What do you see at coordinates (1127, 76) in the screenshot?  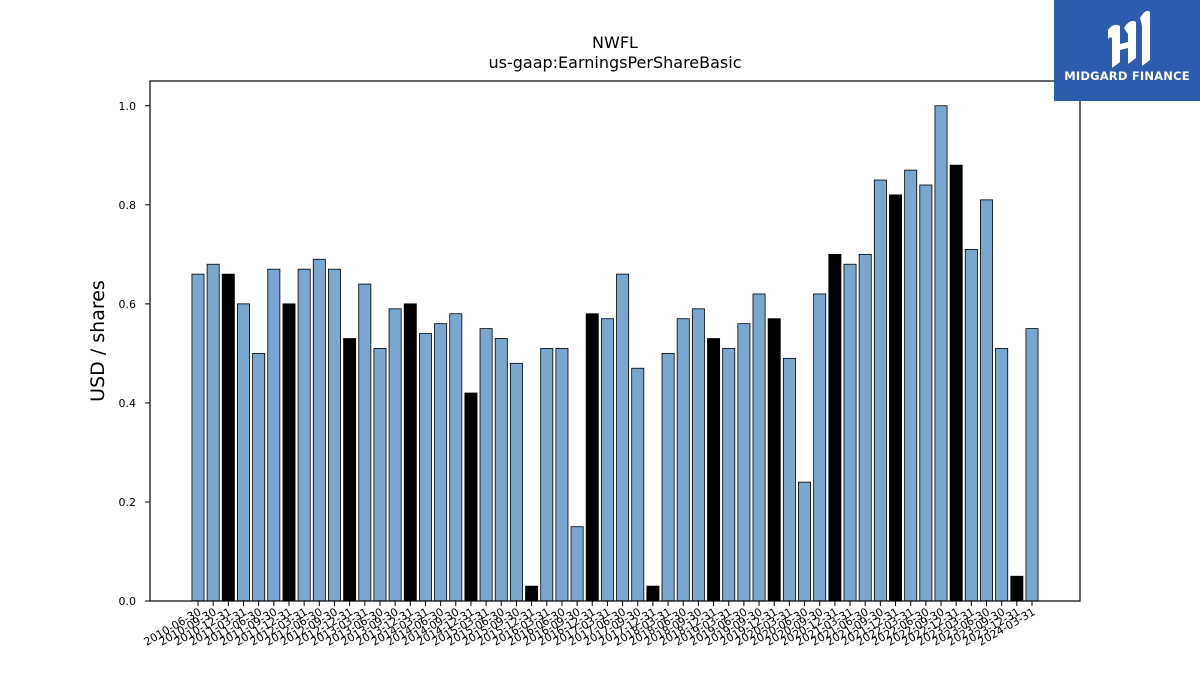 I see `logo-text: MIDGARD FINANCE` at bounding box center [1127, 76].